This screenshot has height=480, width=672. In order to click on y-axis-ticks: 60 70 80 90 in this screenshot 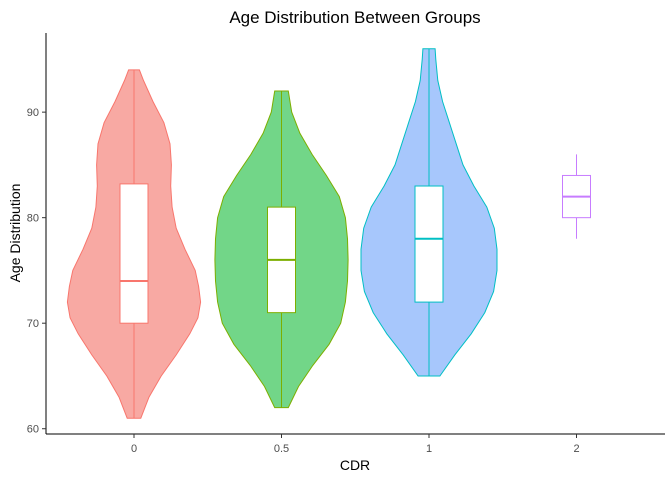, I will do `click(36, 271)`.